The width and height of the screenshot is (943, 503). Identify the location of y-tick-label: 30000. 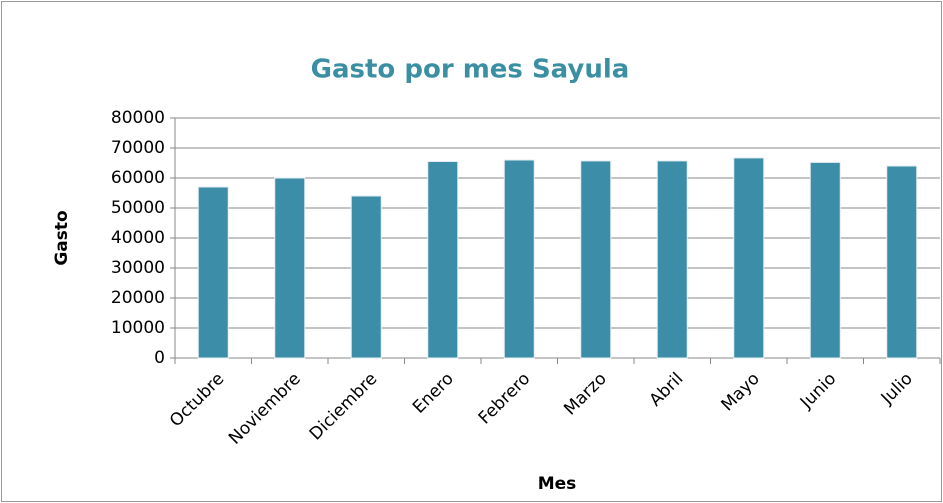
(138, 268).